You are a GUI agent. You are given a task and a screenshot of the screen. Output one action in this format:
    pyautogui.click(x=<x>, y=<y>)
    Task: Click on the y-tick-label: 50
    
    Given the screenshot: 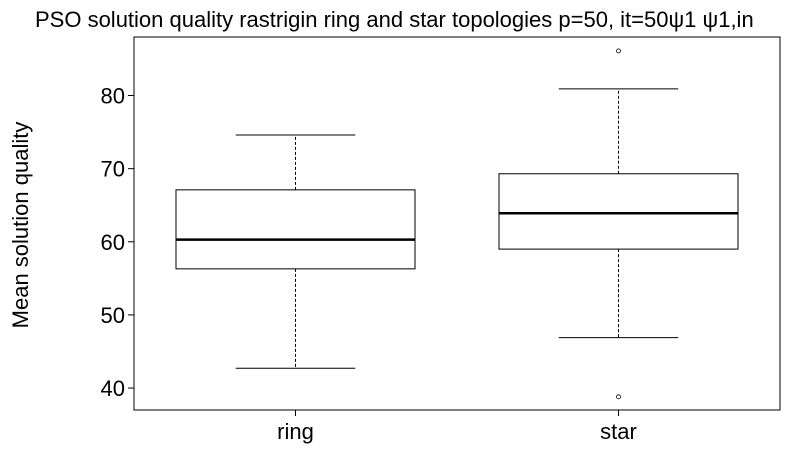 What is the action you would take?
    pyautogui.click(x=113, y=315)
    